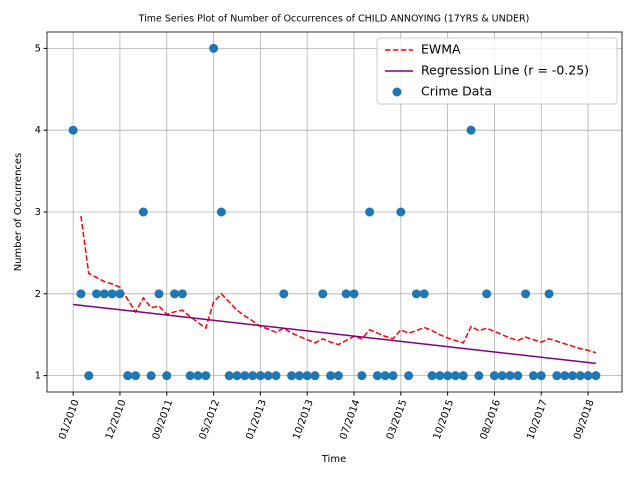 The height and width of the screenshot is (480, 640). I want to click on x-tick-label: 10/2015, so click(444, 419).